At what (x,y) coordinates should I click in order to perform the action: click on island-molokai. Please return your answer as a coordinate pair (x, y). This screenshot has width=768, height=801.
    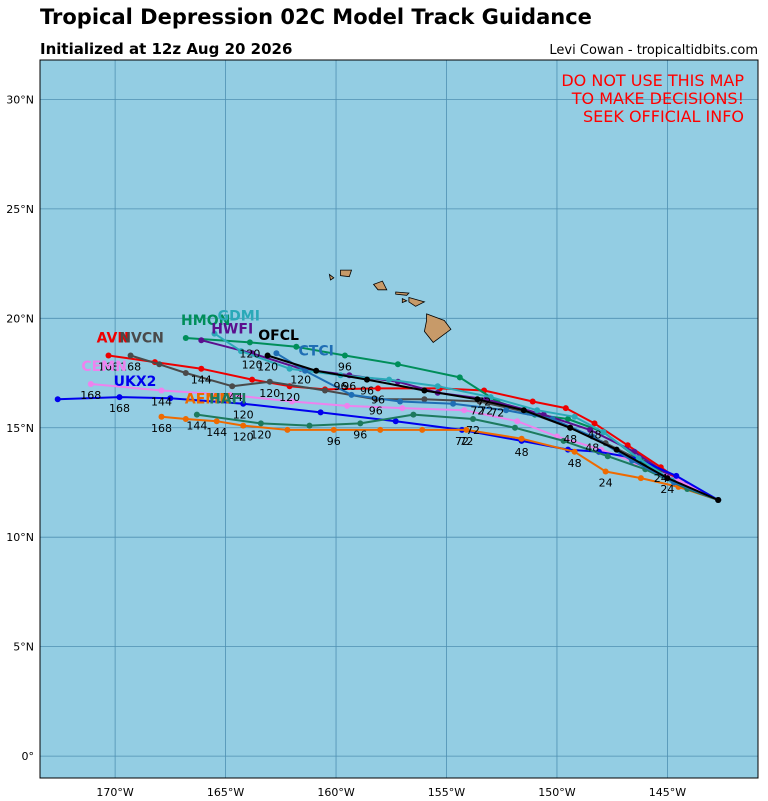
    Looking at the image, I should click on (402, 293).